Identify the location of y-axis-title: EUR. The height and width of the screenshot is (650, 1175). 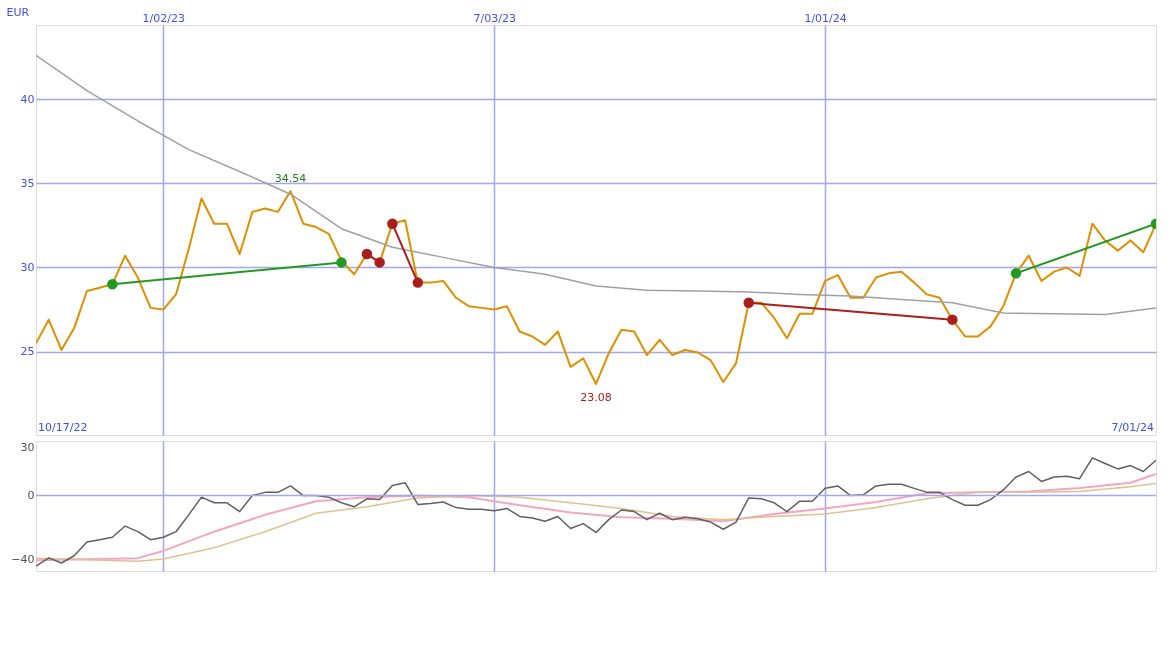
(18, 12).